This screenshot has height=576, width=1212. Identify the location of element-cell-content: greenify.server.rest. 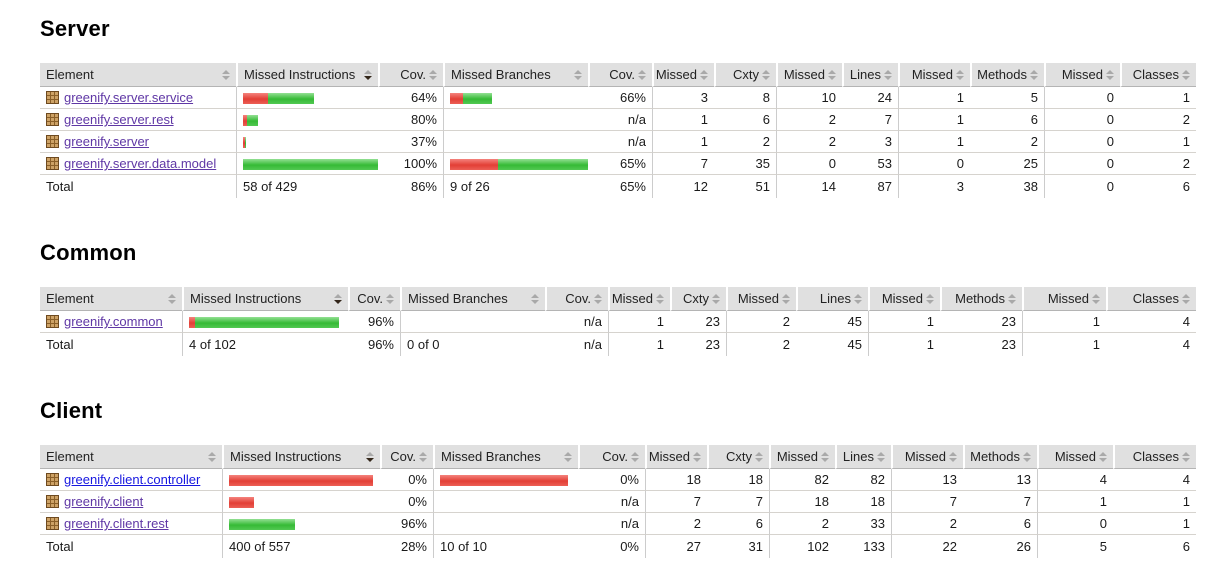
(138, 119).